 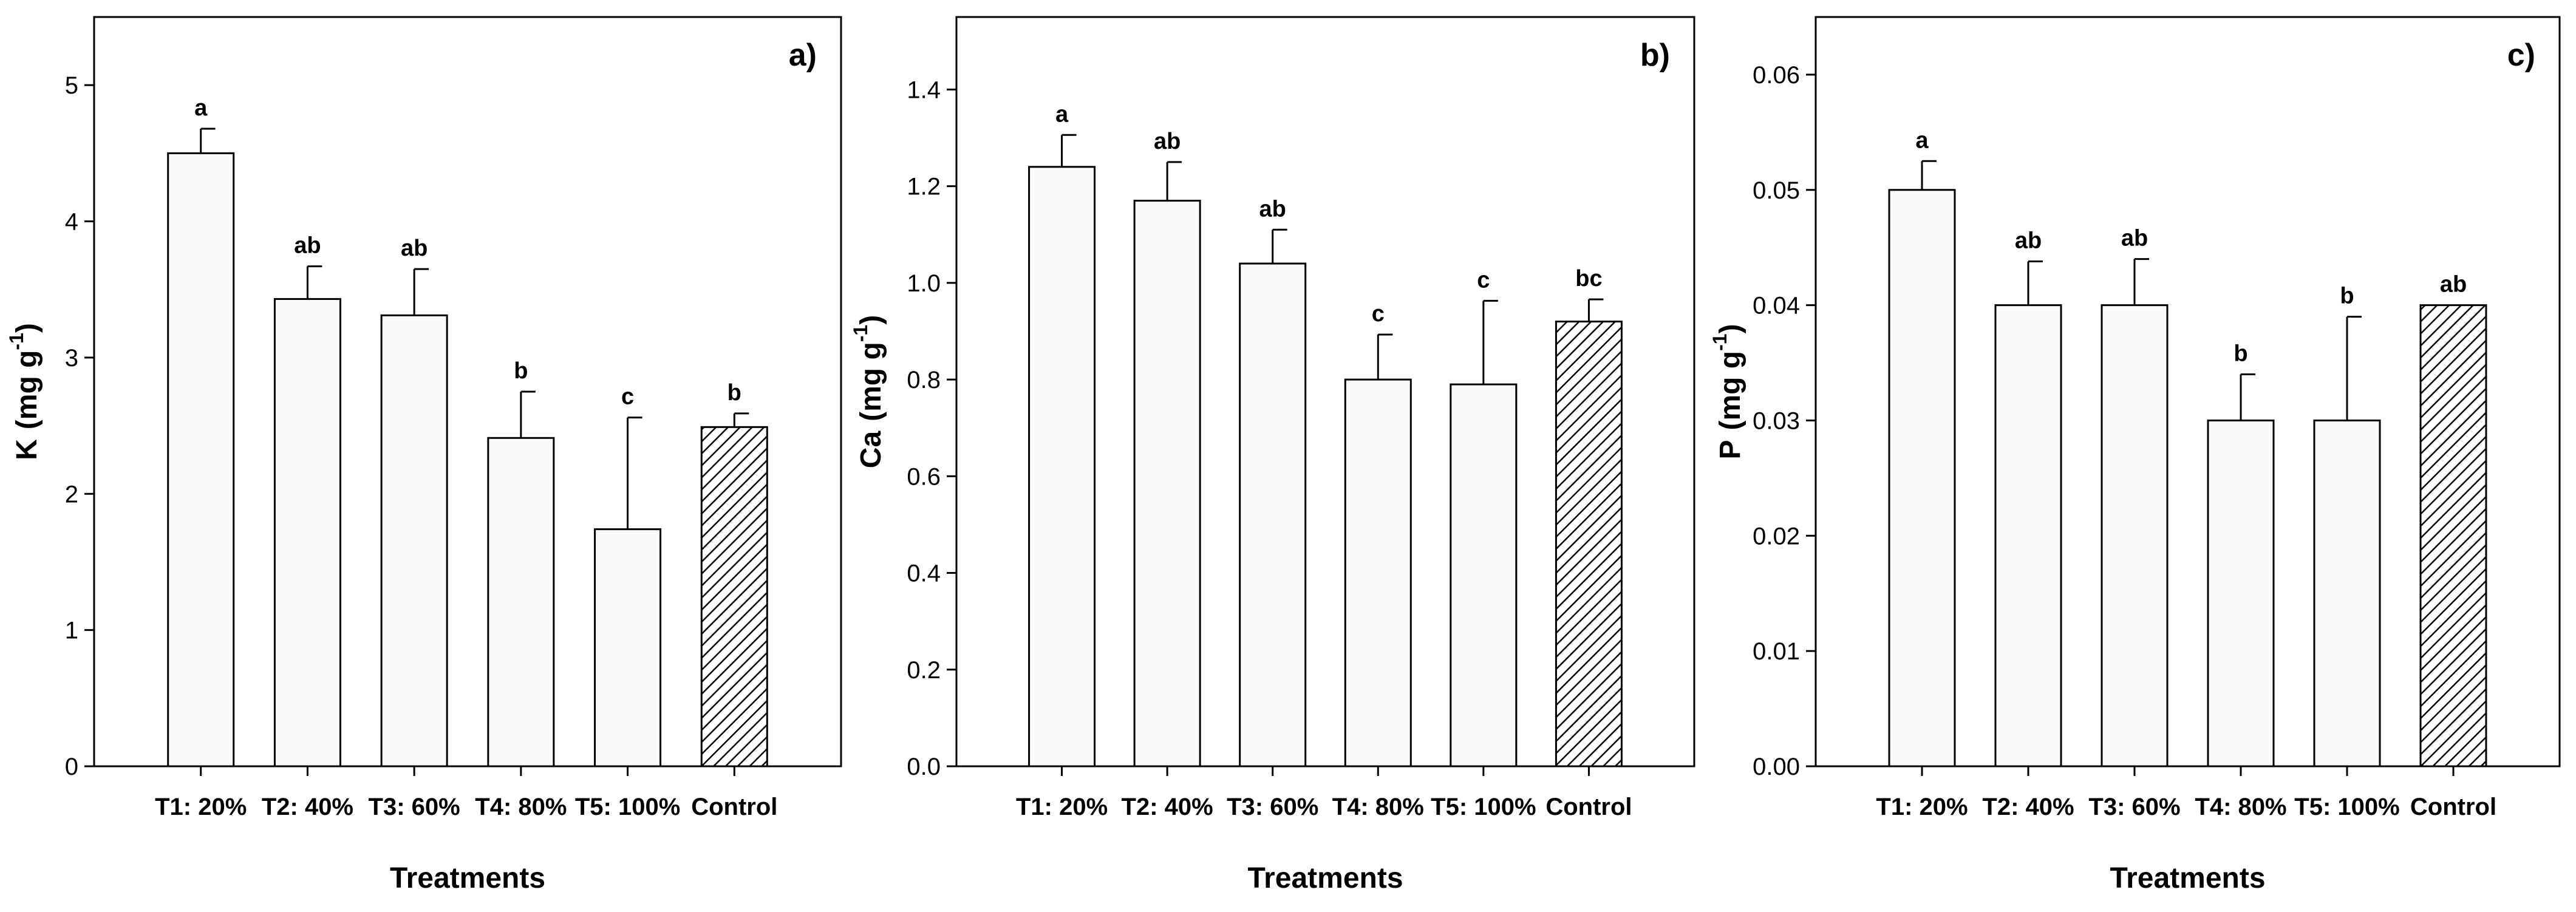 What do you see at coordinates (1730, 450) in the screenshot?
I see `y-axis-title-main: P` at bounding box center [1730, 450].